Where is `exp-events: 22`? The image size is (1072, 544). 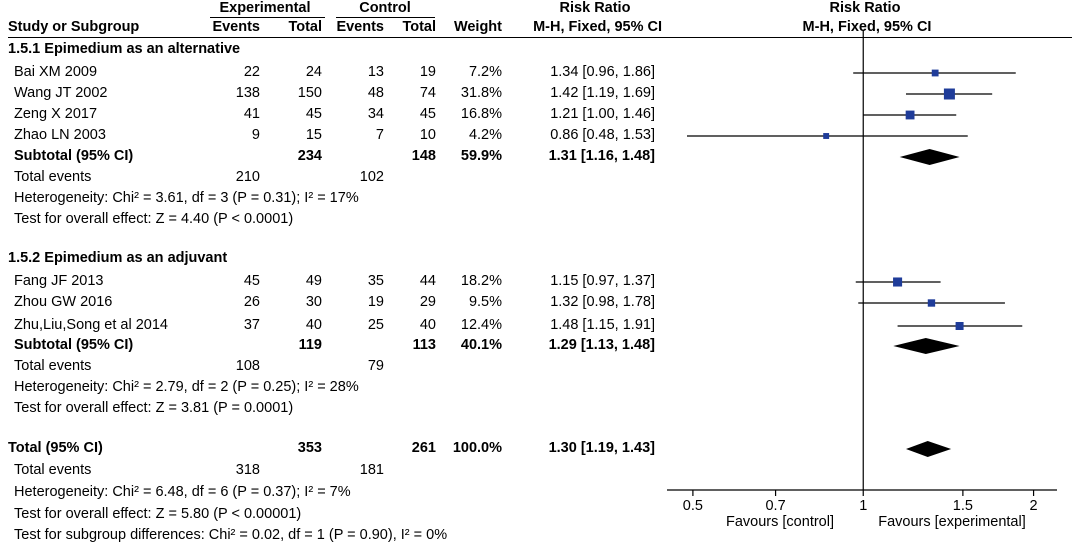 exp-events: 22 is located at coordinates (251, 72).